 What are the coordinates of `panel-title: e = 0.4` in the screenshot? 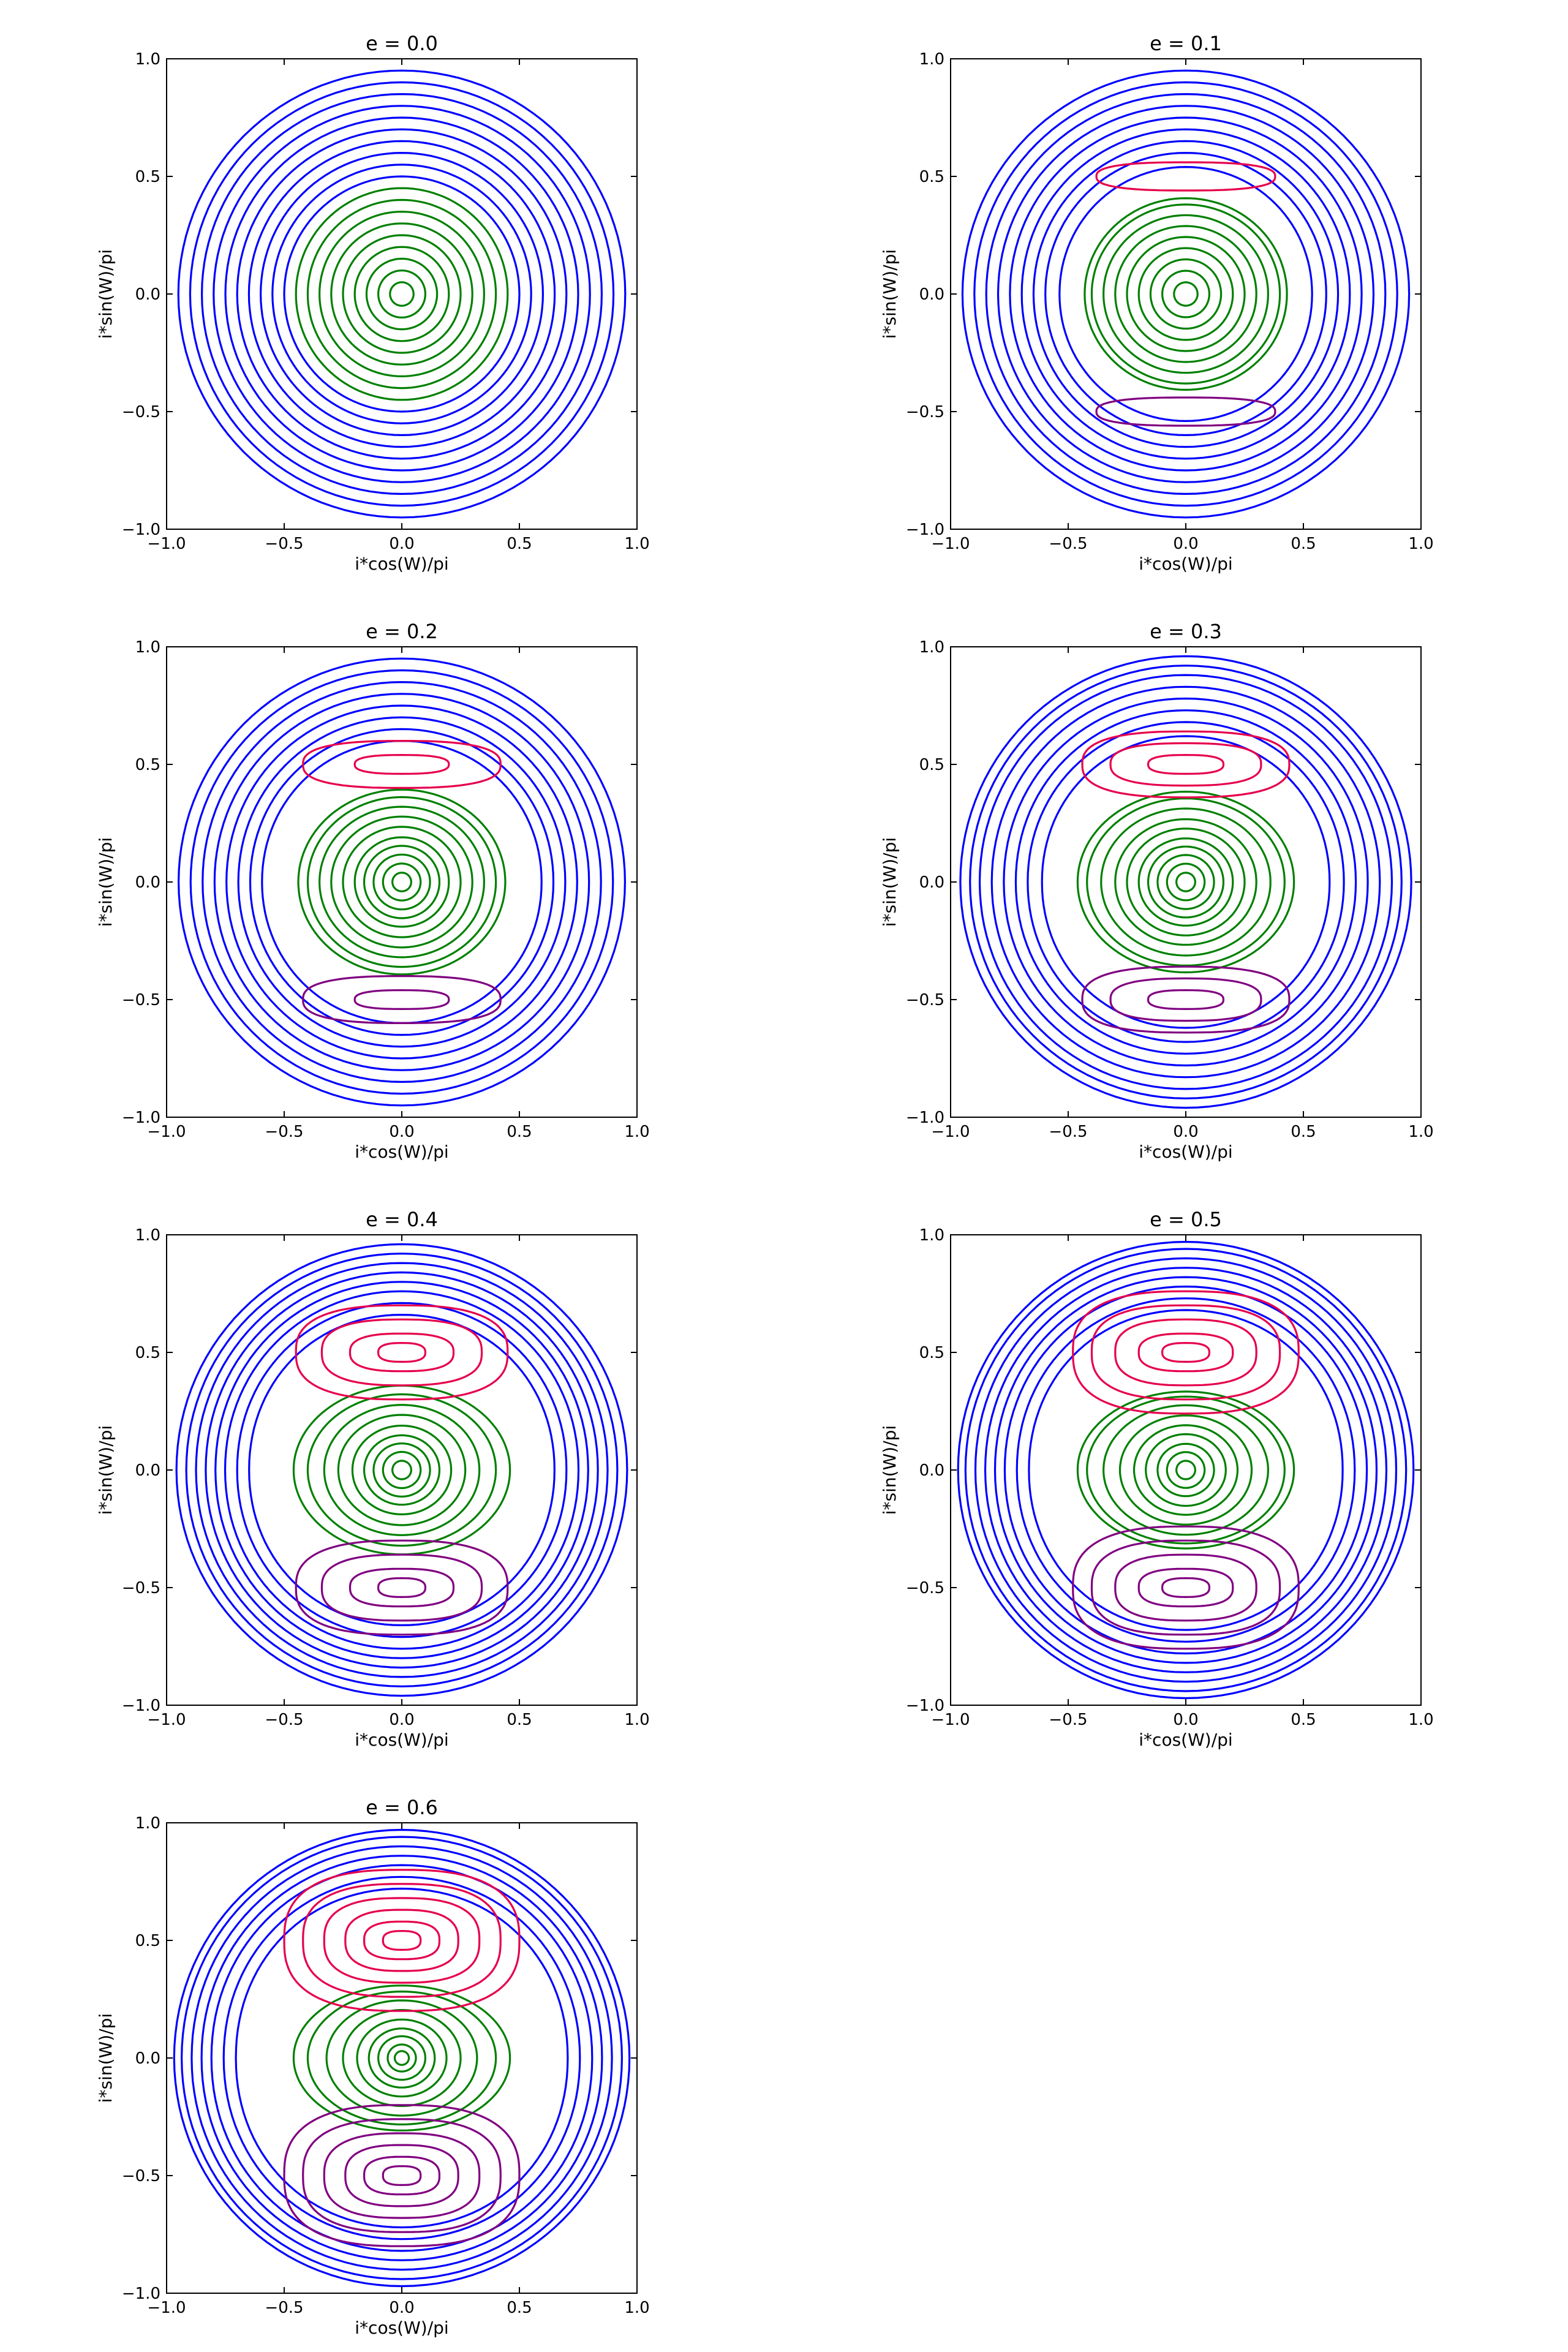 It's located at (402, 1219).